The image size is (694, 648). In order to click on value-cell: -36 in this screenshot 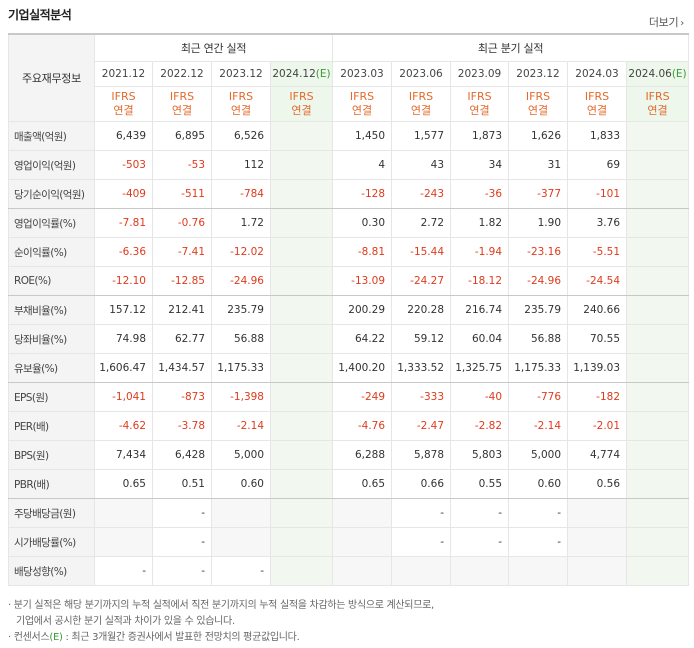, I will do `click(480, 194)`.